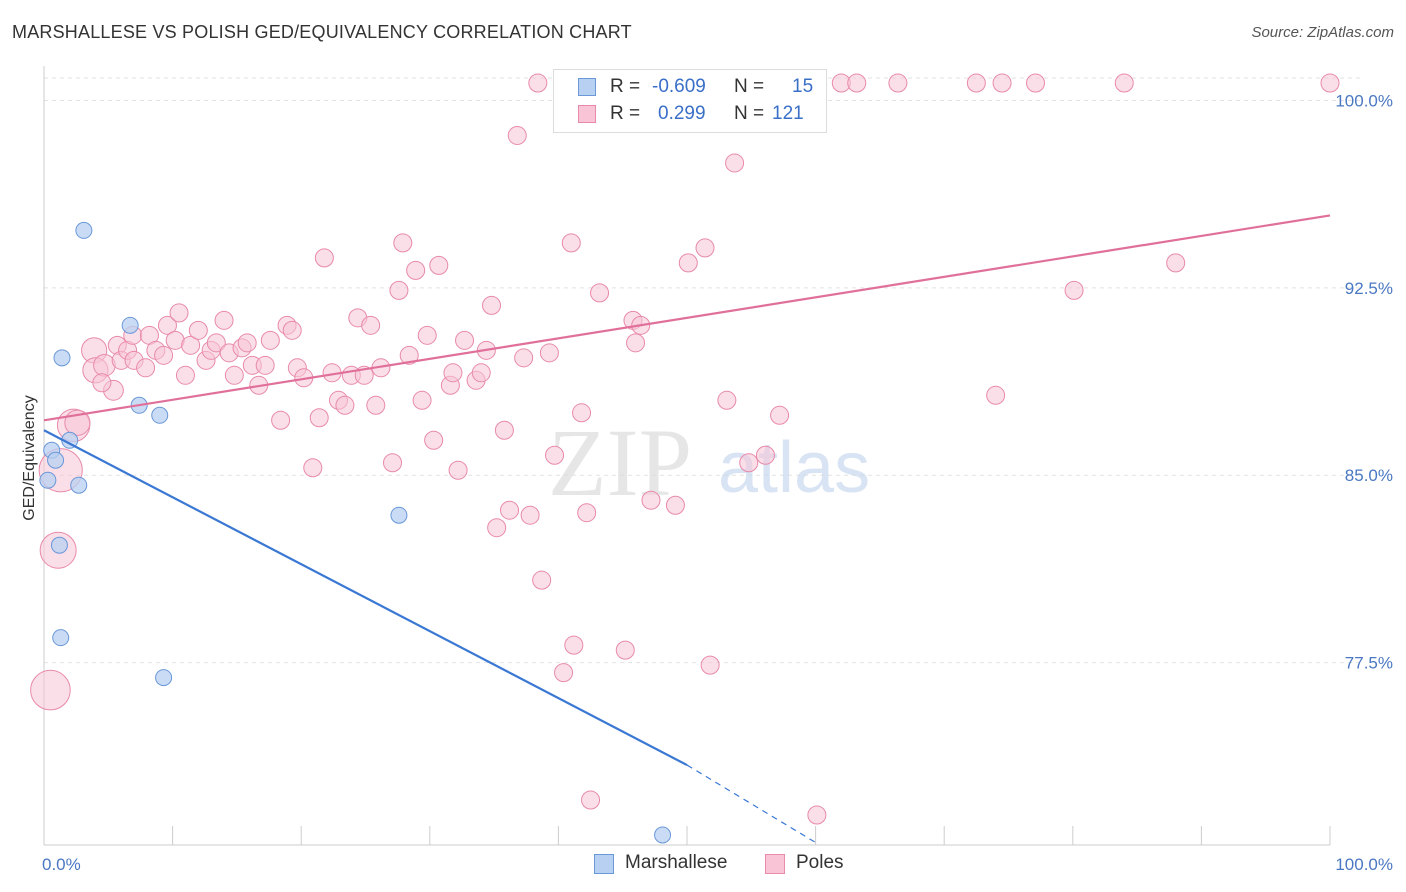  Describe the element at coordinates (1369, 663) in the screenshot. I see `y-tick-label: 77.5%` at that location.